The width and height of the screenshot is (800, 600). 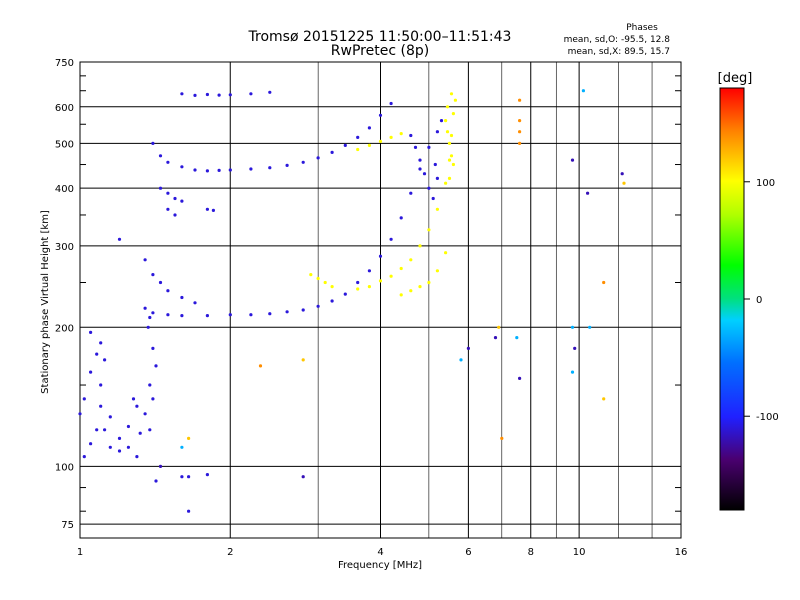 What do you see at coordinates (579, 552) in the screenshot?
I see `x-tick-label: 10` at bounding box center [579, 552].